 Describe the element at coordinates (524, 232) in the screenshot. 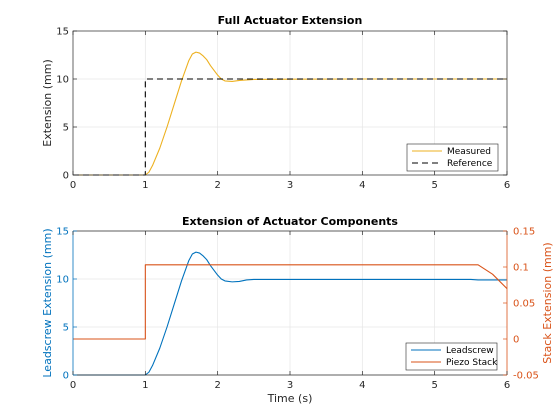

I see `right-y-tick-label: 0.15` at that location.